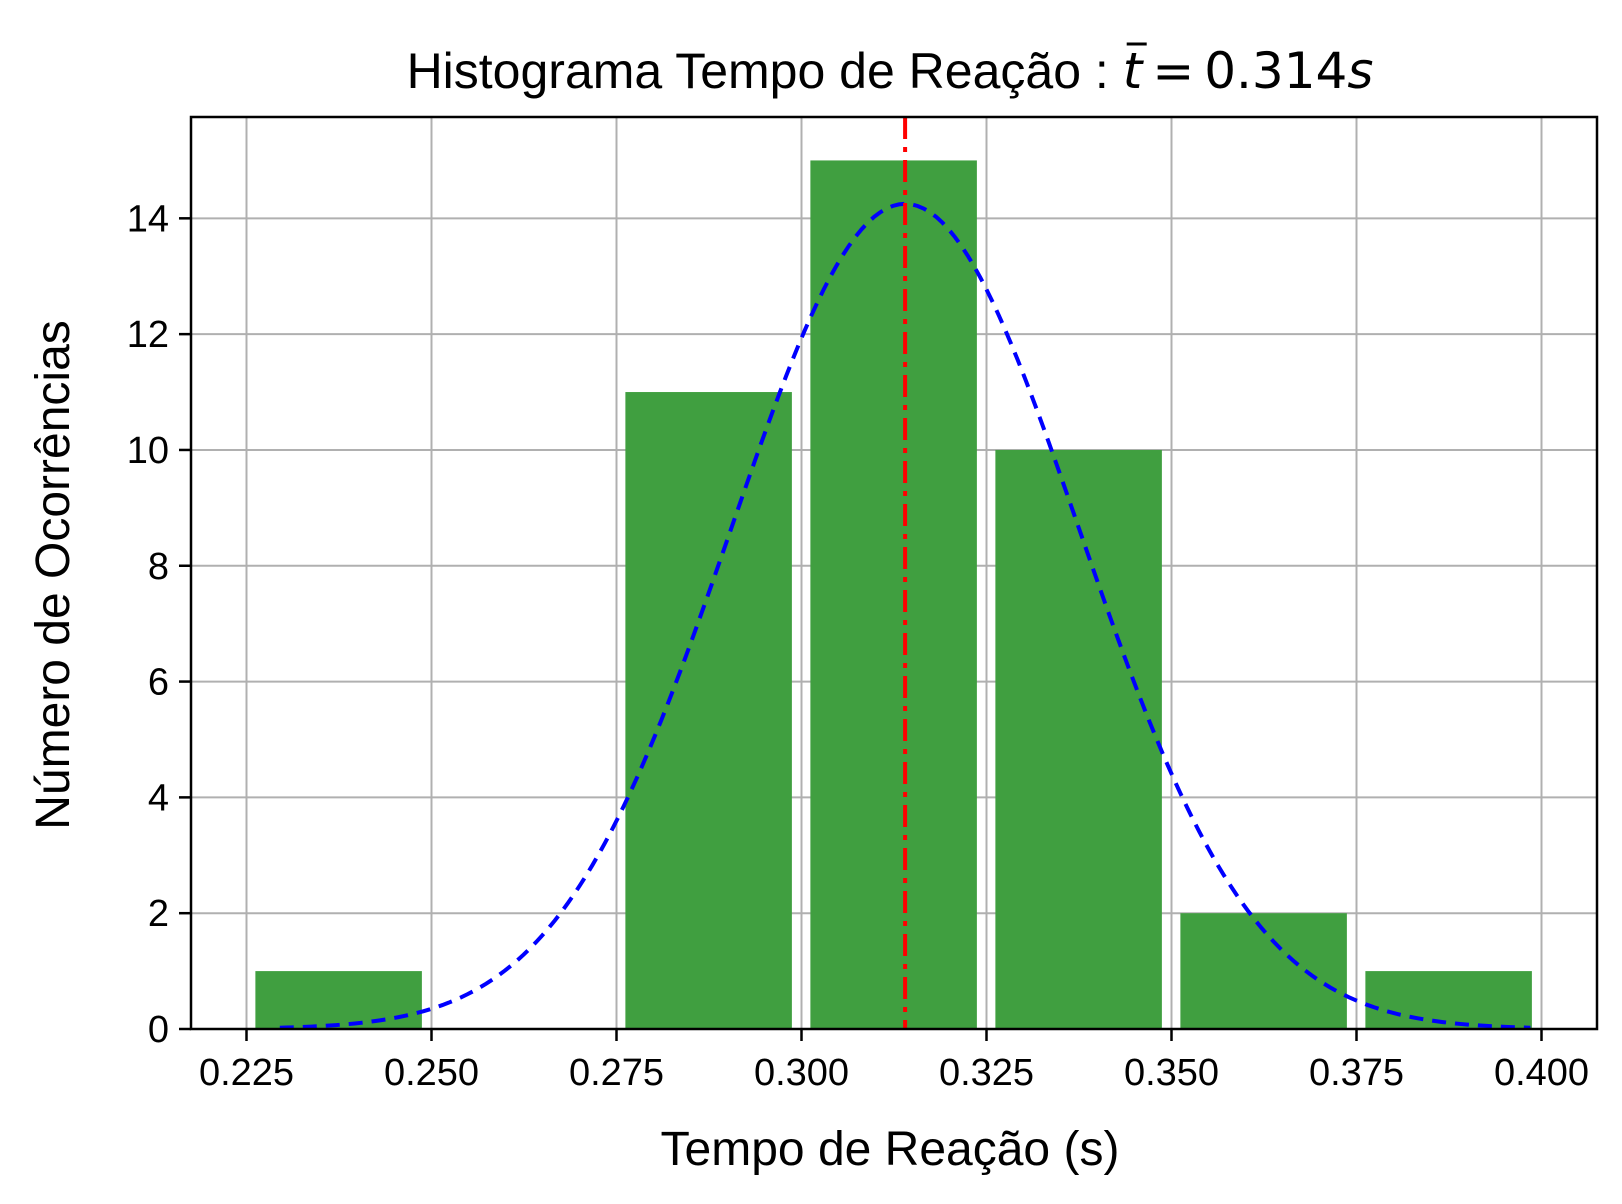  What do you see at coordinates (1356, 1073) in the screenshot?
I see `x-tick-label-6: 0.375` at bounding box center [1356, 1073].